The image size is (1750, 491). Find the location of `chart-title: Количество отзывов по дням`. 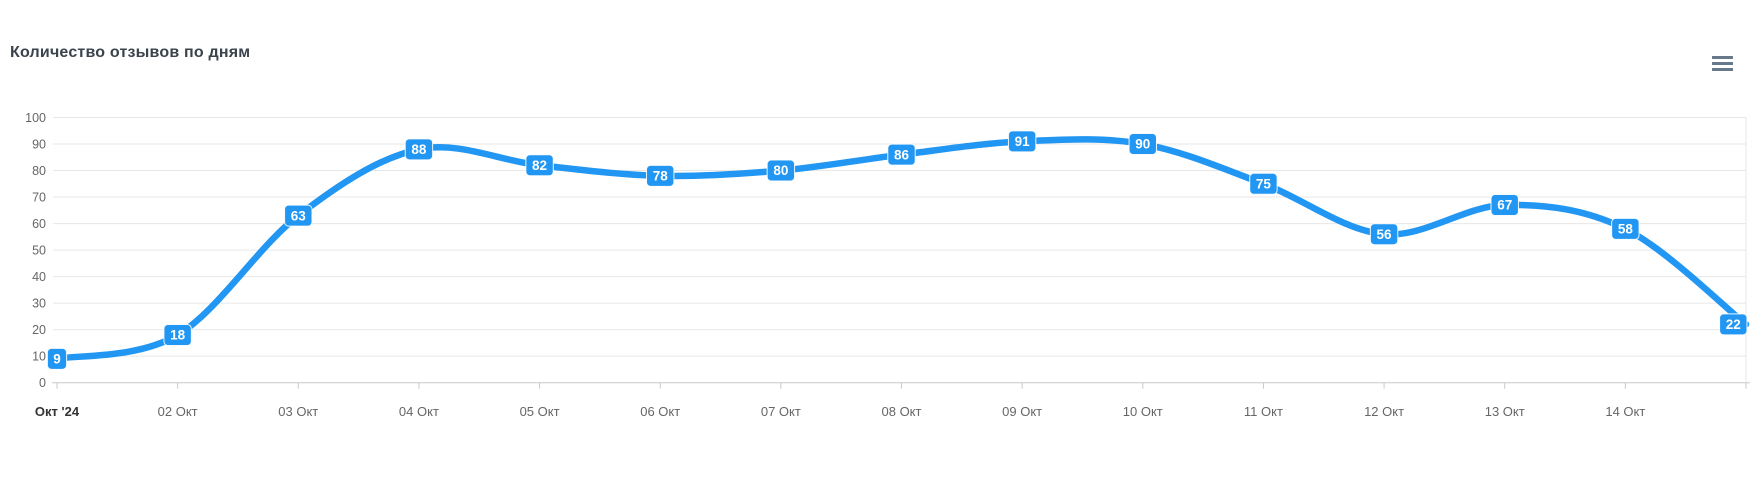

chart-title: Количество отзывов по дням is located at coordinates (130, 52).